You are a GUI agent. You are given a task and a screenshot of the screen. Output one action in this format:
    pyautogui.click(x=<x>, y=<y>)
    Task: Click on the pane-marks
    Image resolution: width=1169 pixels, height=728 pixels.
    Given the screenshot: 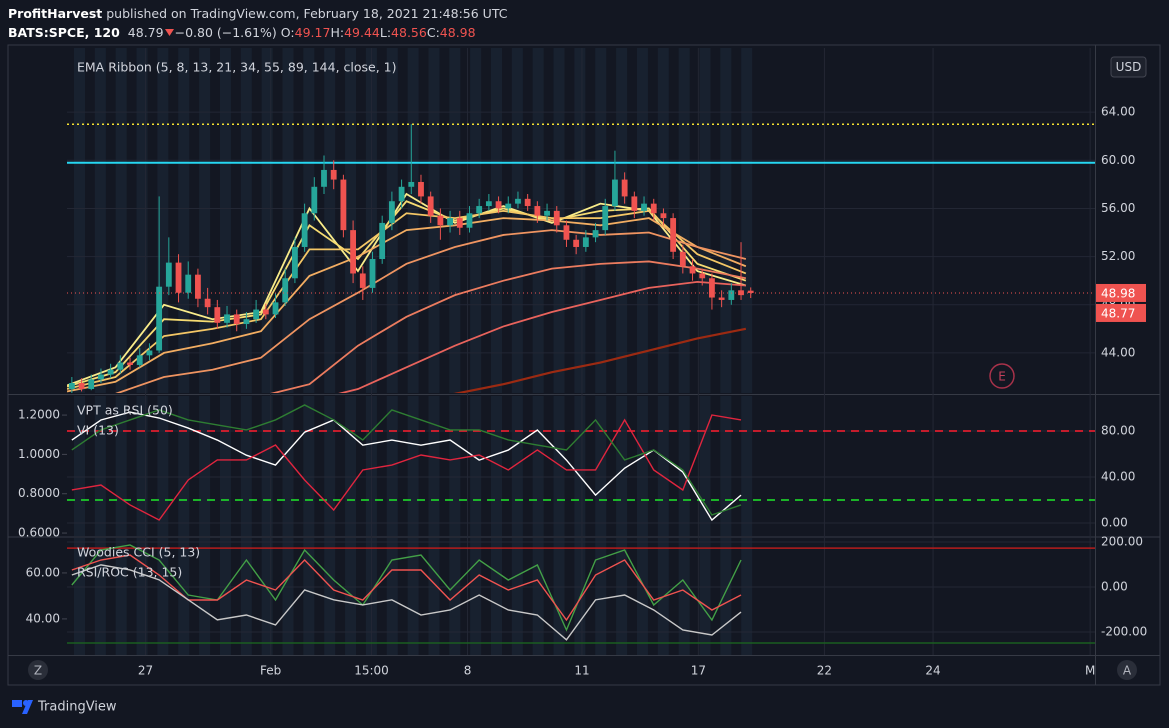 What is the action you would take?
    pyautogui.click(x=406, y=463)
    